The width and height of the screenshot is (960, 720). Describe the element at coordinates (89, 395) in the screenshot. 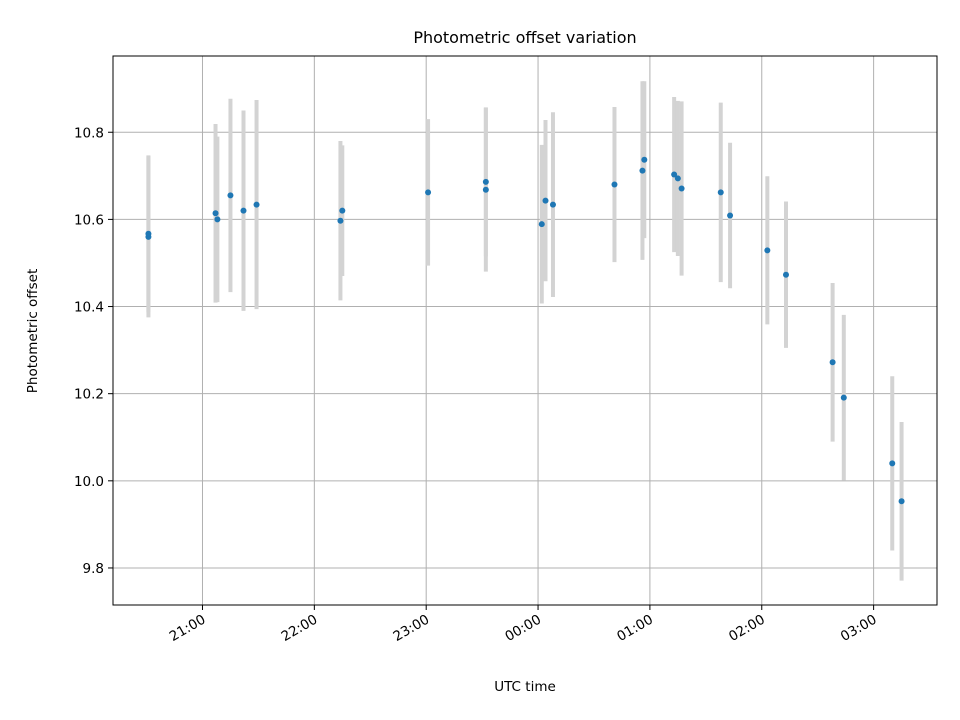

I see `y-tick-label: 10.2` at that location.